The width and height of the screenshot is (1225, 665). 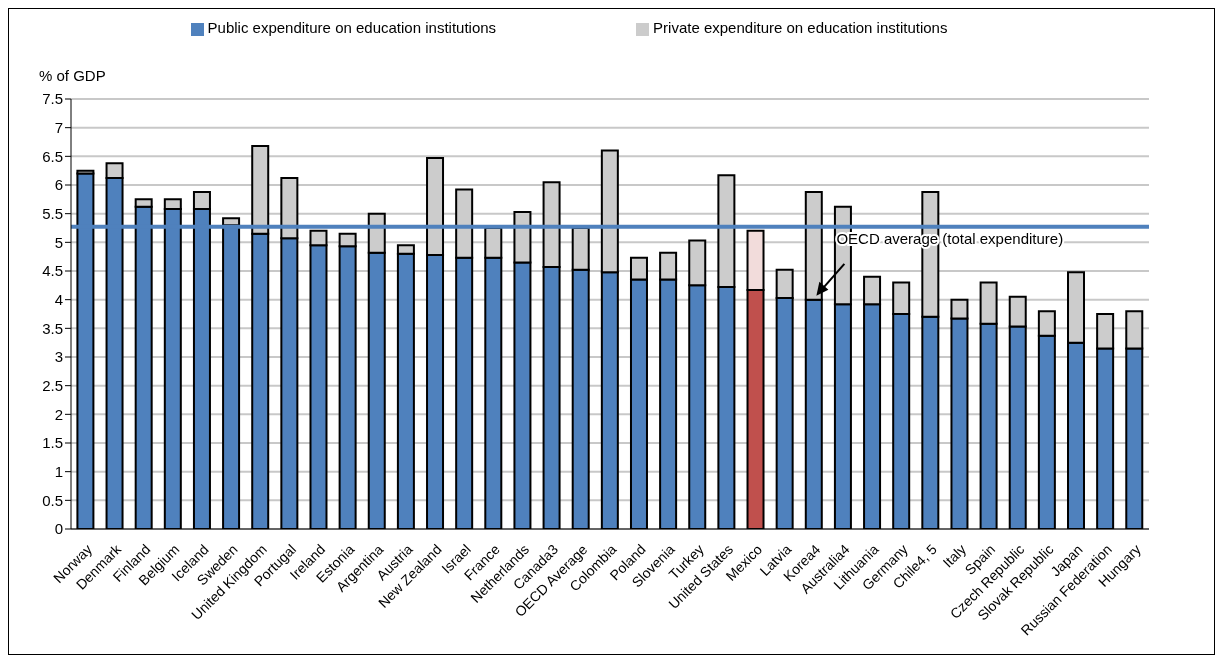 I want to click on y-tick-label: 4.5, so click(x=52, y=271).